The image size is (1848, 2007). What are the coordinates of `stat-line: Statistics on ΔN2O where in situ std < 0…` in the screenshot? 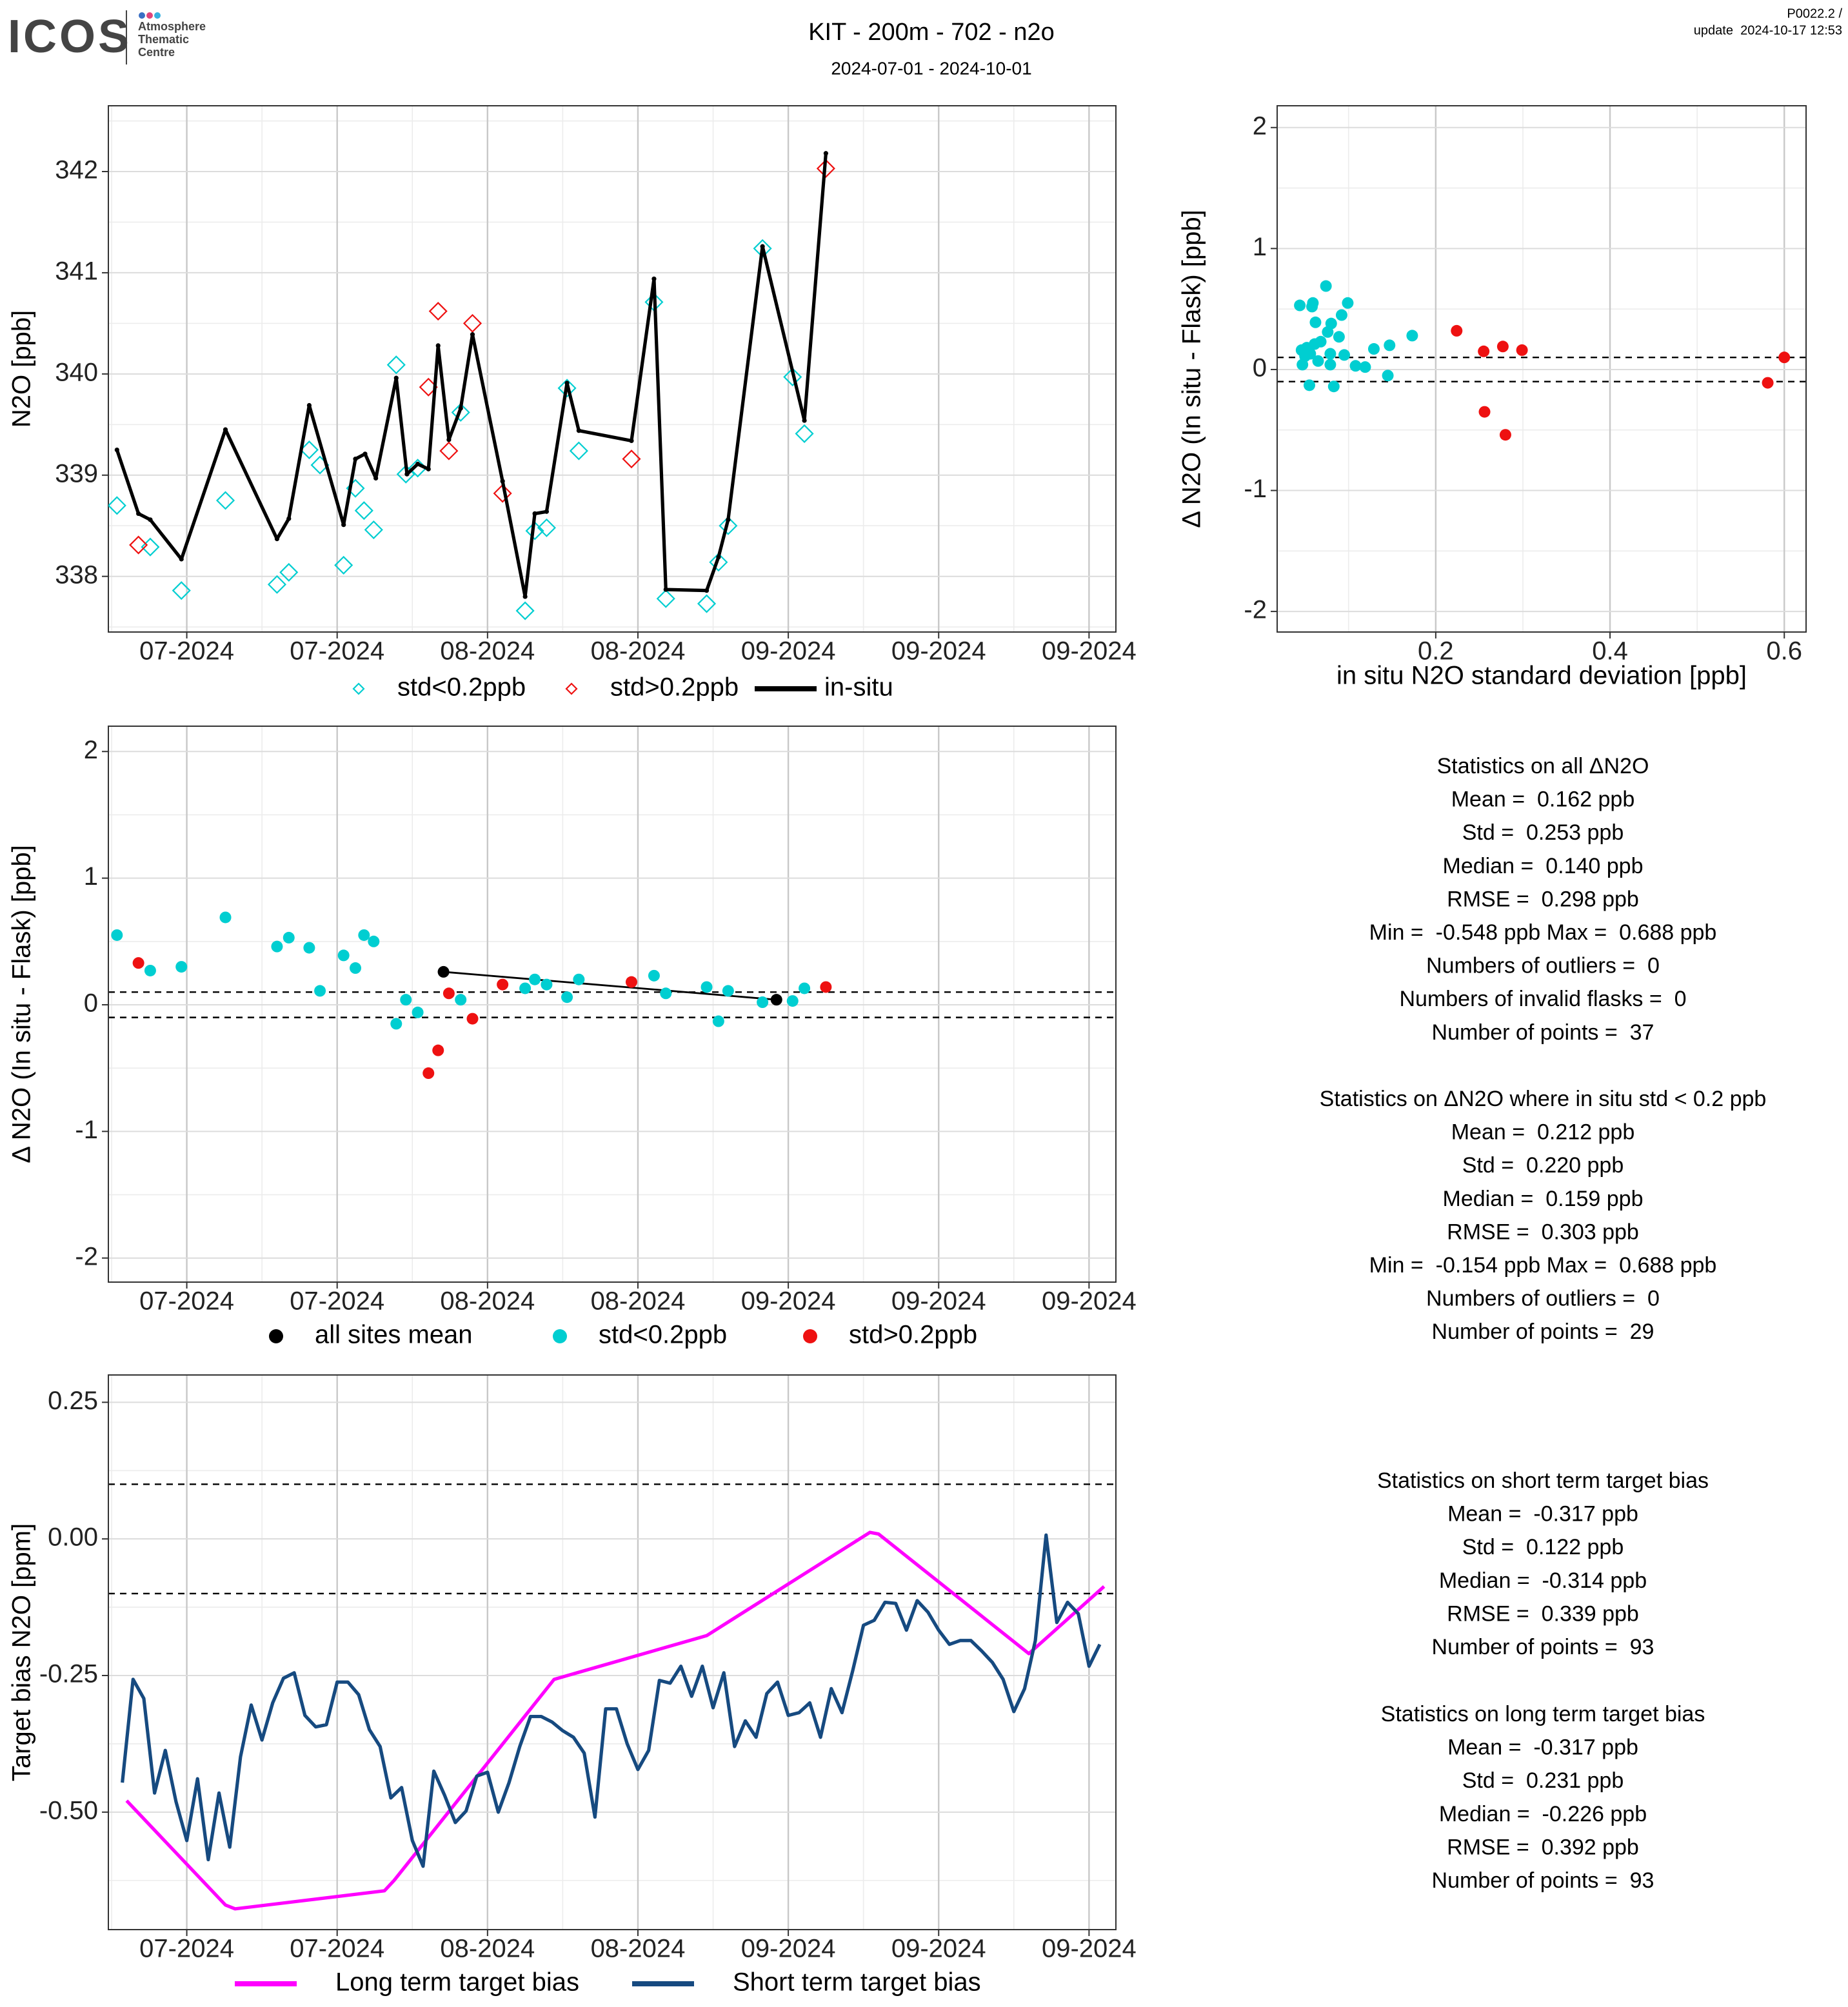 It's located at (1544, 1099).